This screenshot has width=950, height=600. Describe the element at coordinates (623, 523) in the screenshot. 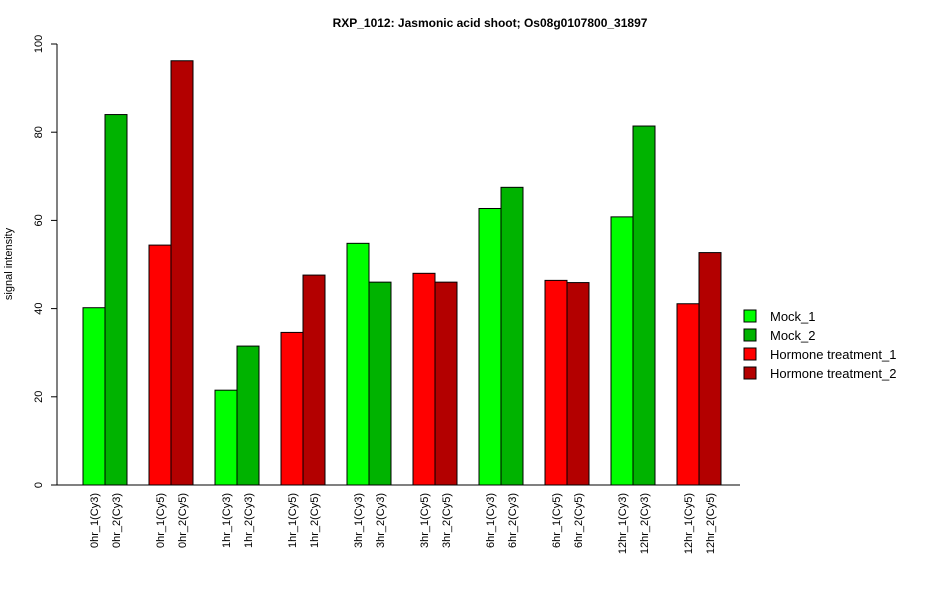

I see `x-tick-label: 12hr_1(Cy3)` at that location.